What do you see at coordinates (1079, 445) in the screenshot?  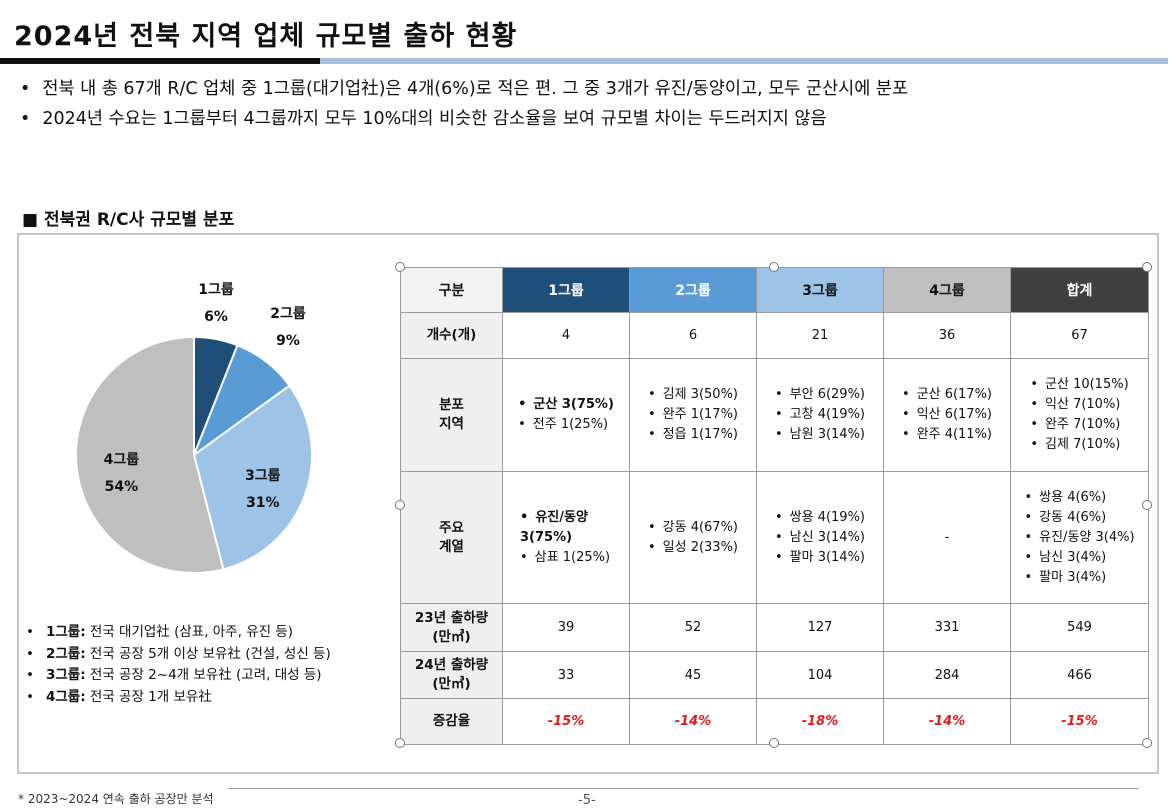 I see `list-item: 김제 7(10%)` at bounding box center [1079, 445].